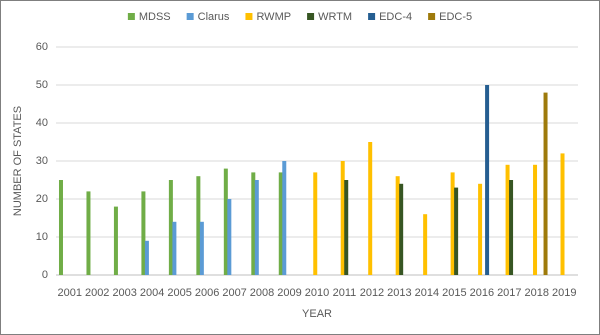  What do you see at coordinates (42, 199) in the screenshot?
I see `y-tick-label: 20` at bounding box center [42, 199].